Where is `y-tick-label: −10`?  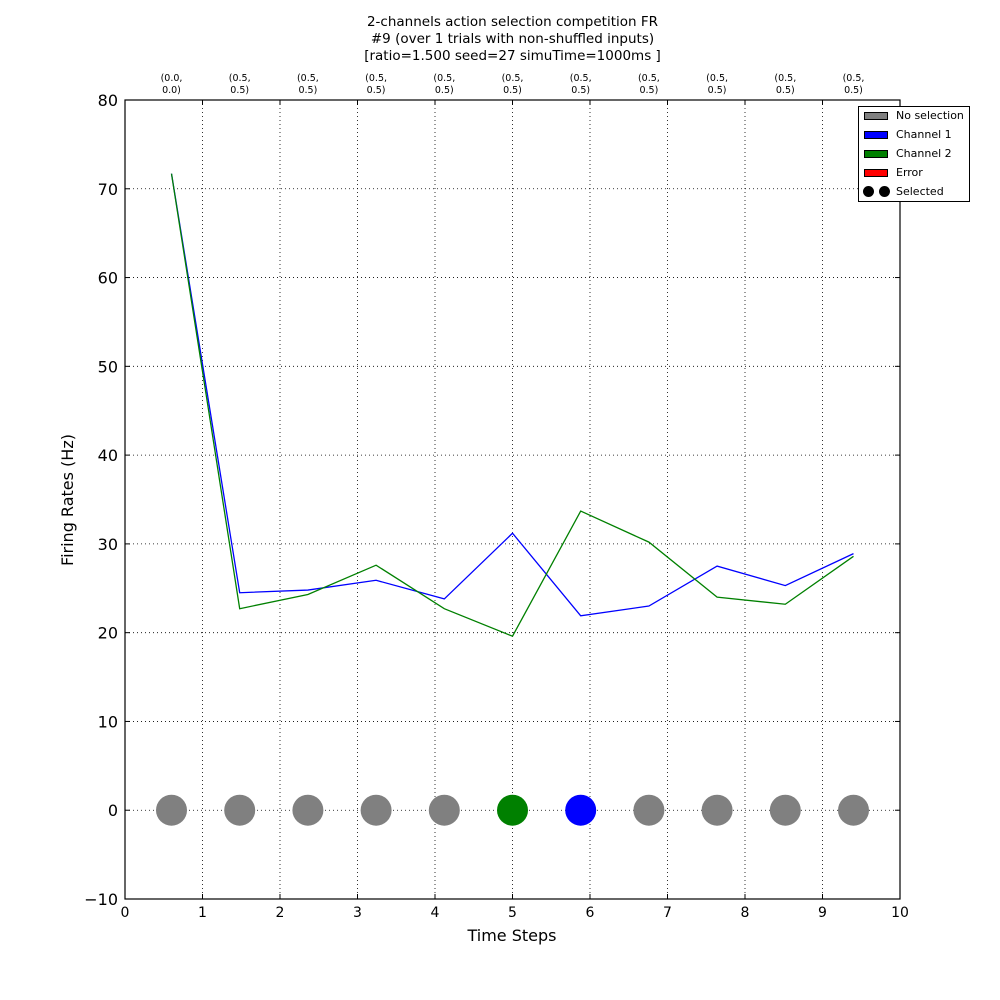 y-tick-label: −10 is located at coordinates (101, 899).